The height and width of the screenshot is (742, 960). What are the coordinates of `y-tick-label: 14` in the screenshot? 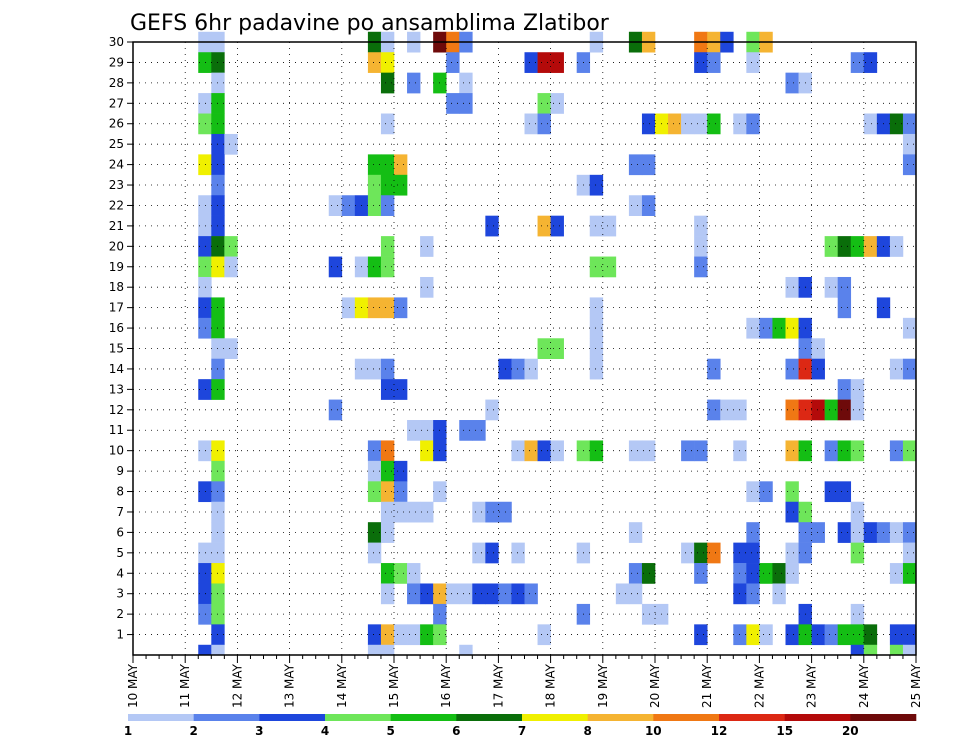 It's located at (116, 369).